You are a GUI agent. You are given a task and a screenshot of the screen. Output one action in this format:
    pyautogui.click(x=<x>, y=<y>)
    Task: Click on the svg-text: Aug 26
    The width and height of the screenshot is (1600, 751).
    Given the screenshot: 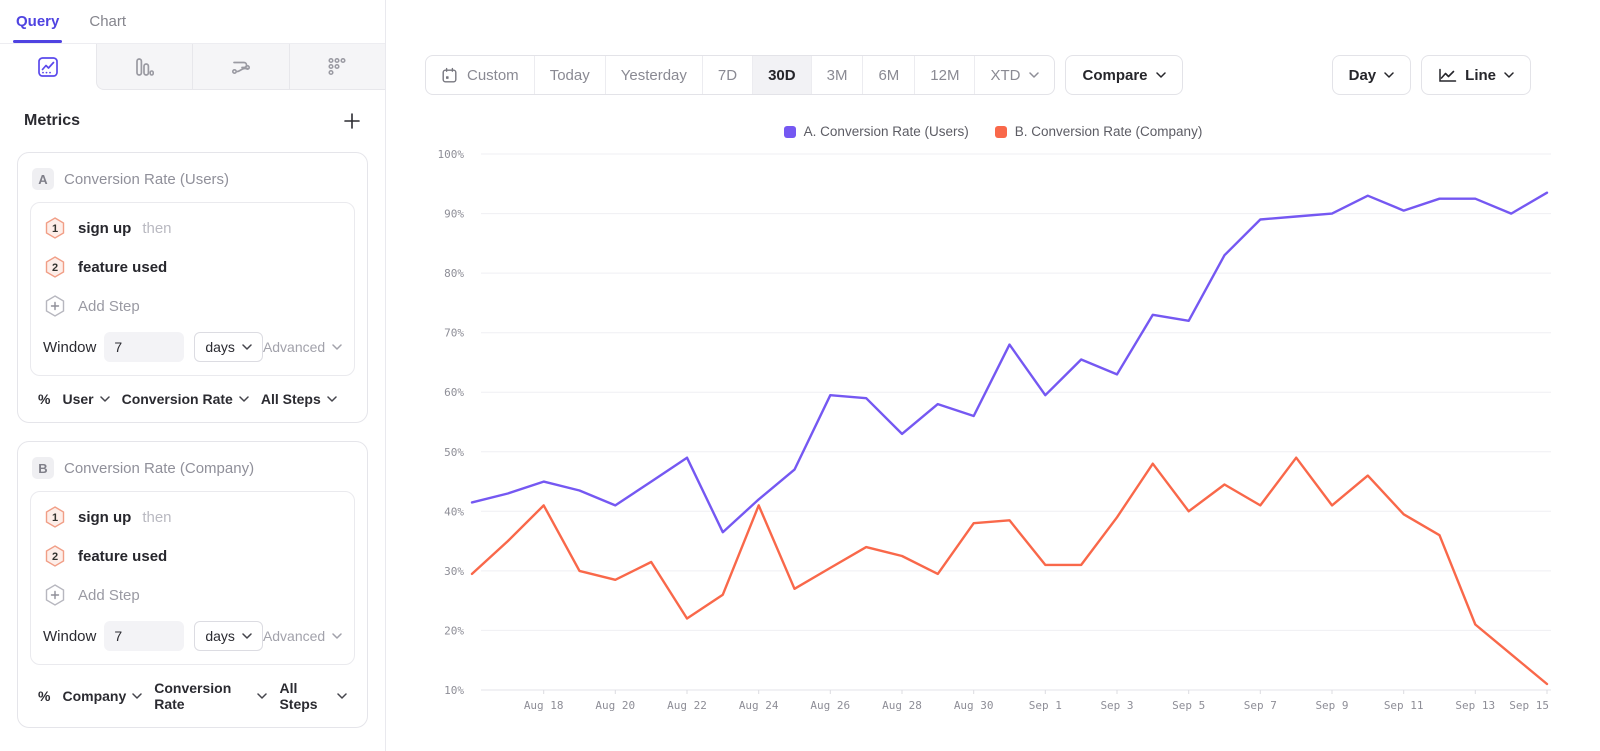 What is the action you would take?
    pyautogui.click(x=830, y=705)
    